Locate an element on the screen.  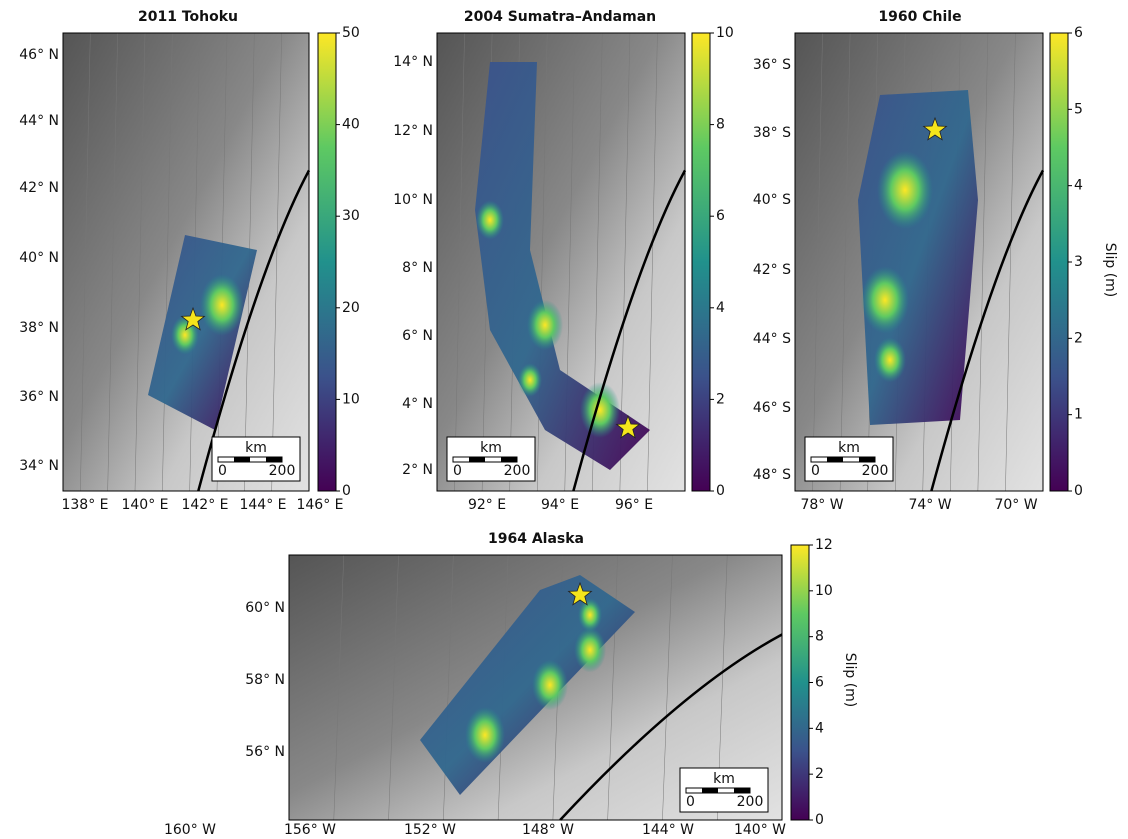
lat-label: 2° N is located at coordinates (417, 470).